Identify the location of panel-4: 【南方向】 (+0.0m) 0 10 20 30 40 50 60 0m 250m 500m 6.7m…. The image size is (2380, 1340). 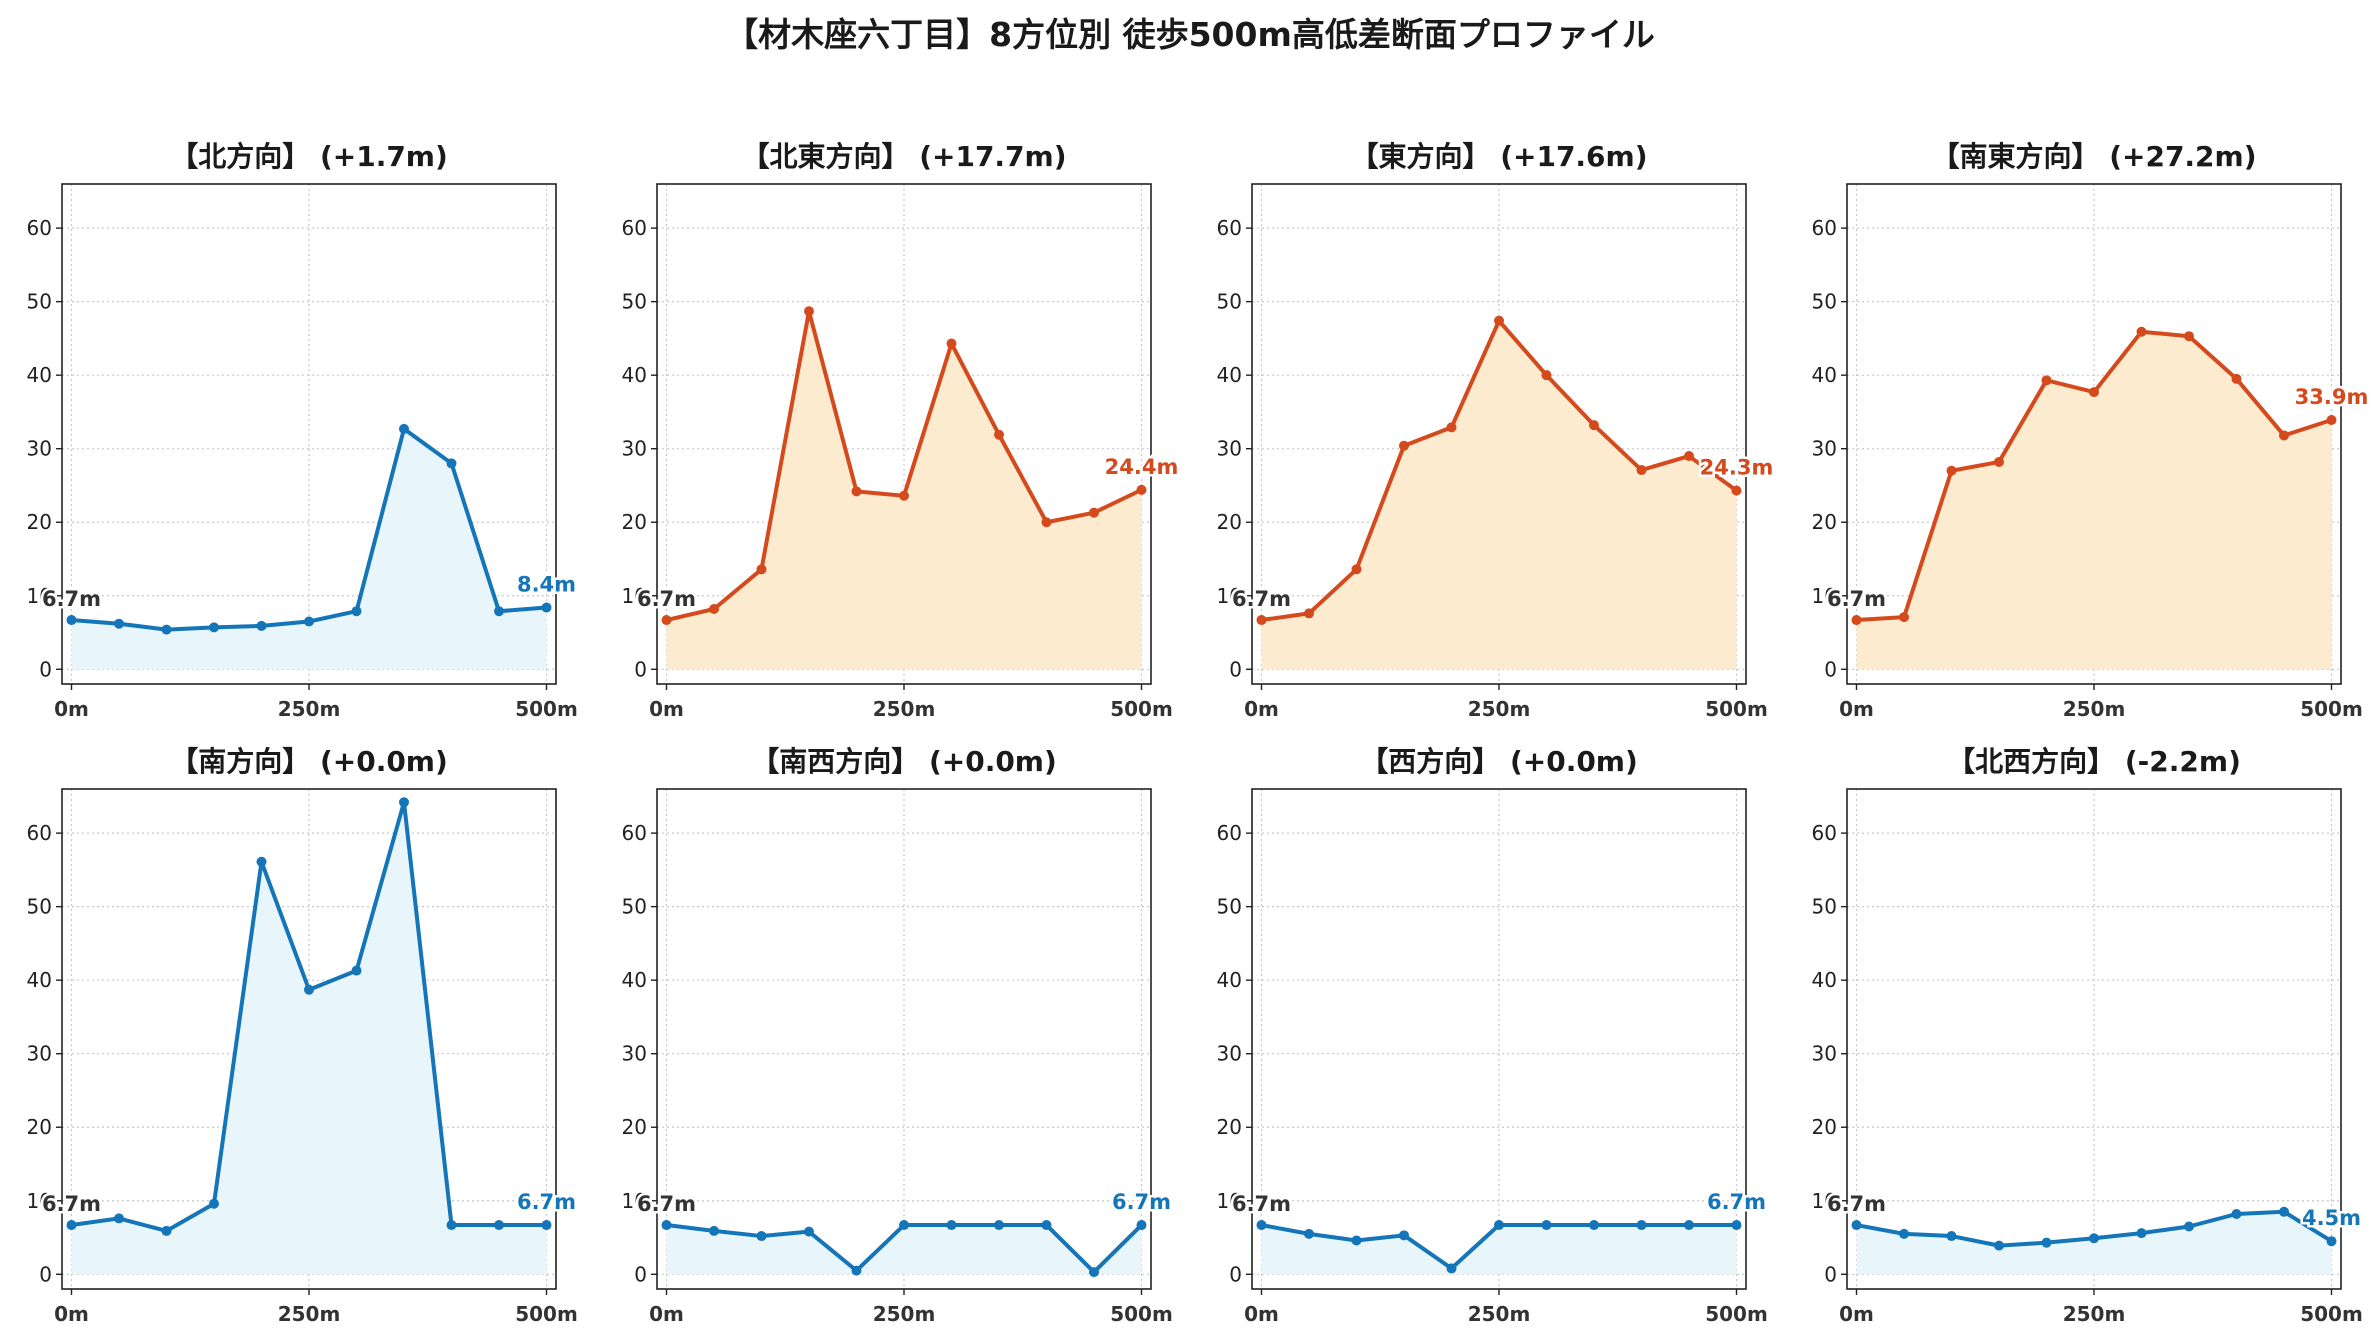
(303, 1035).